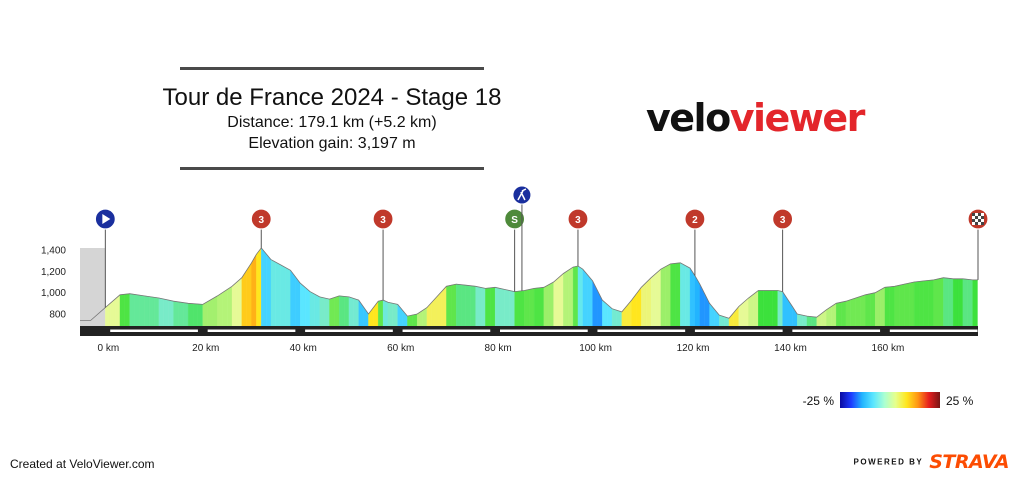  I want to click on profile-segments-layer, so click(541, 287).